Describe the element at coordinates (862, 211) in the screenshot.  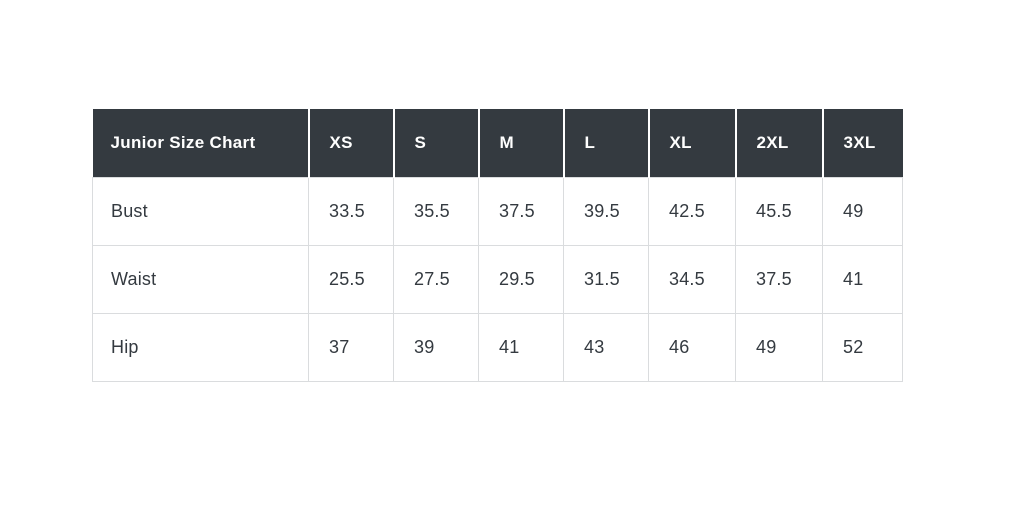
I see `bust-value-3xl: 49` at that location.